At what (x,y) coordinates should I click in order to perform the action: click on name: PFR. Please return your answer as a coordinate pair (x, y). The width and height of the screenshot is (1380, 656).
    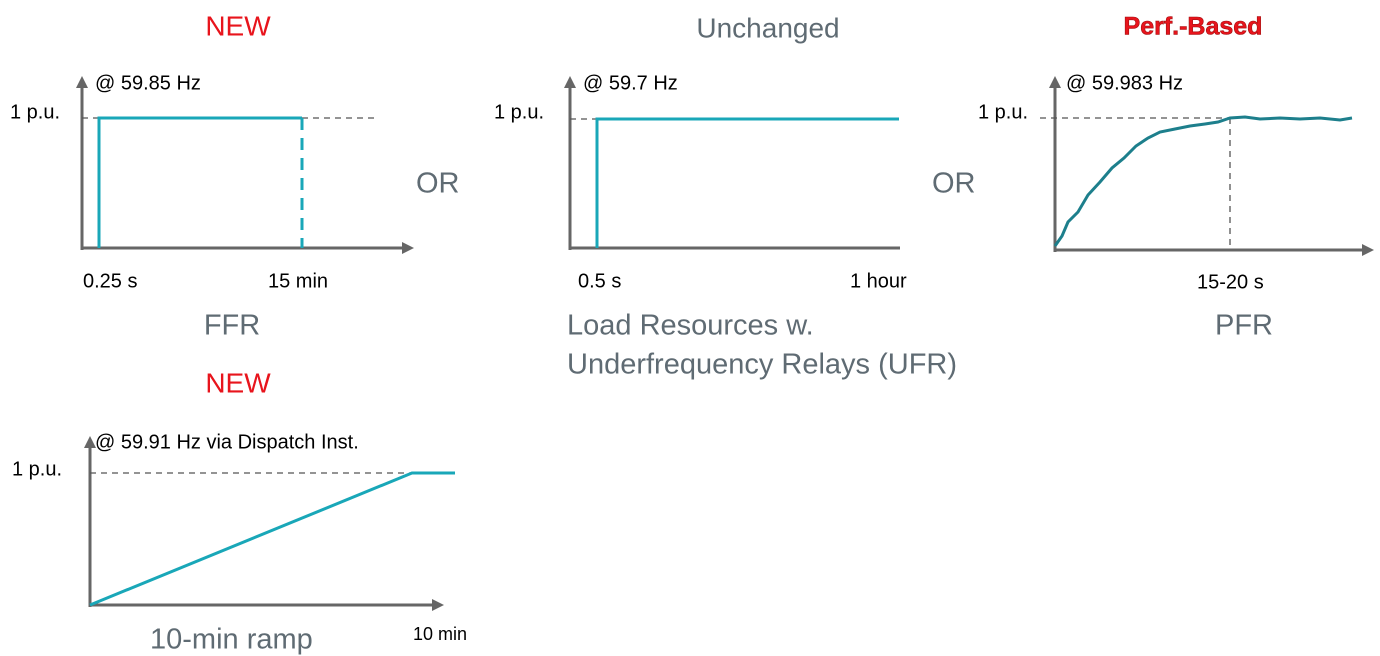
    Looking at the image, I should click on (1244, 326).